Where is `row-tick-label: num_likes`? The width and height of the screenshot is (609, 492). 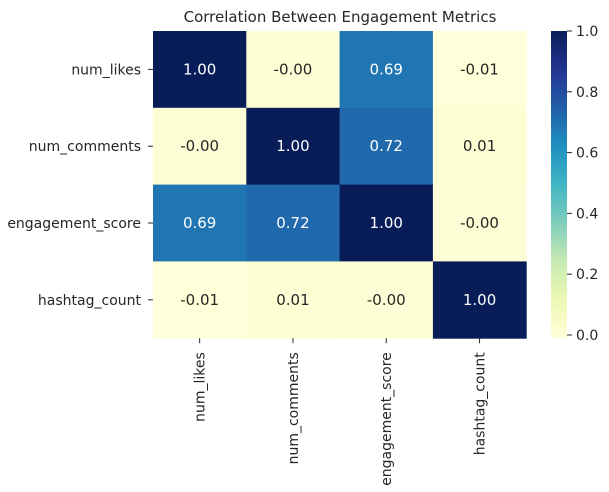 row-tick-label: num_likes is located at coordinates (106, 70).